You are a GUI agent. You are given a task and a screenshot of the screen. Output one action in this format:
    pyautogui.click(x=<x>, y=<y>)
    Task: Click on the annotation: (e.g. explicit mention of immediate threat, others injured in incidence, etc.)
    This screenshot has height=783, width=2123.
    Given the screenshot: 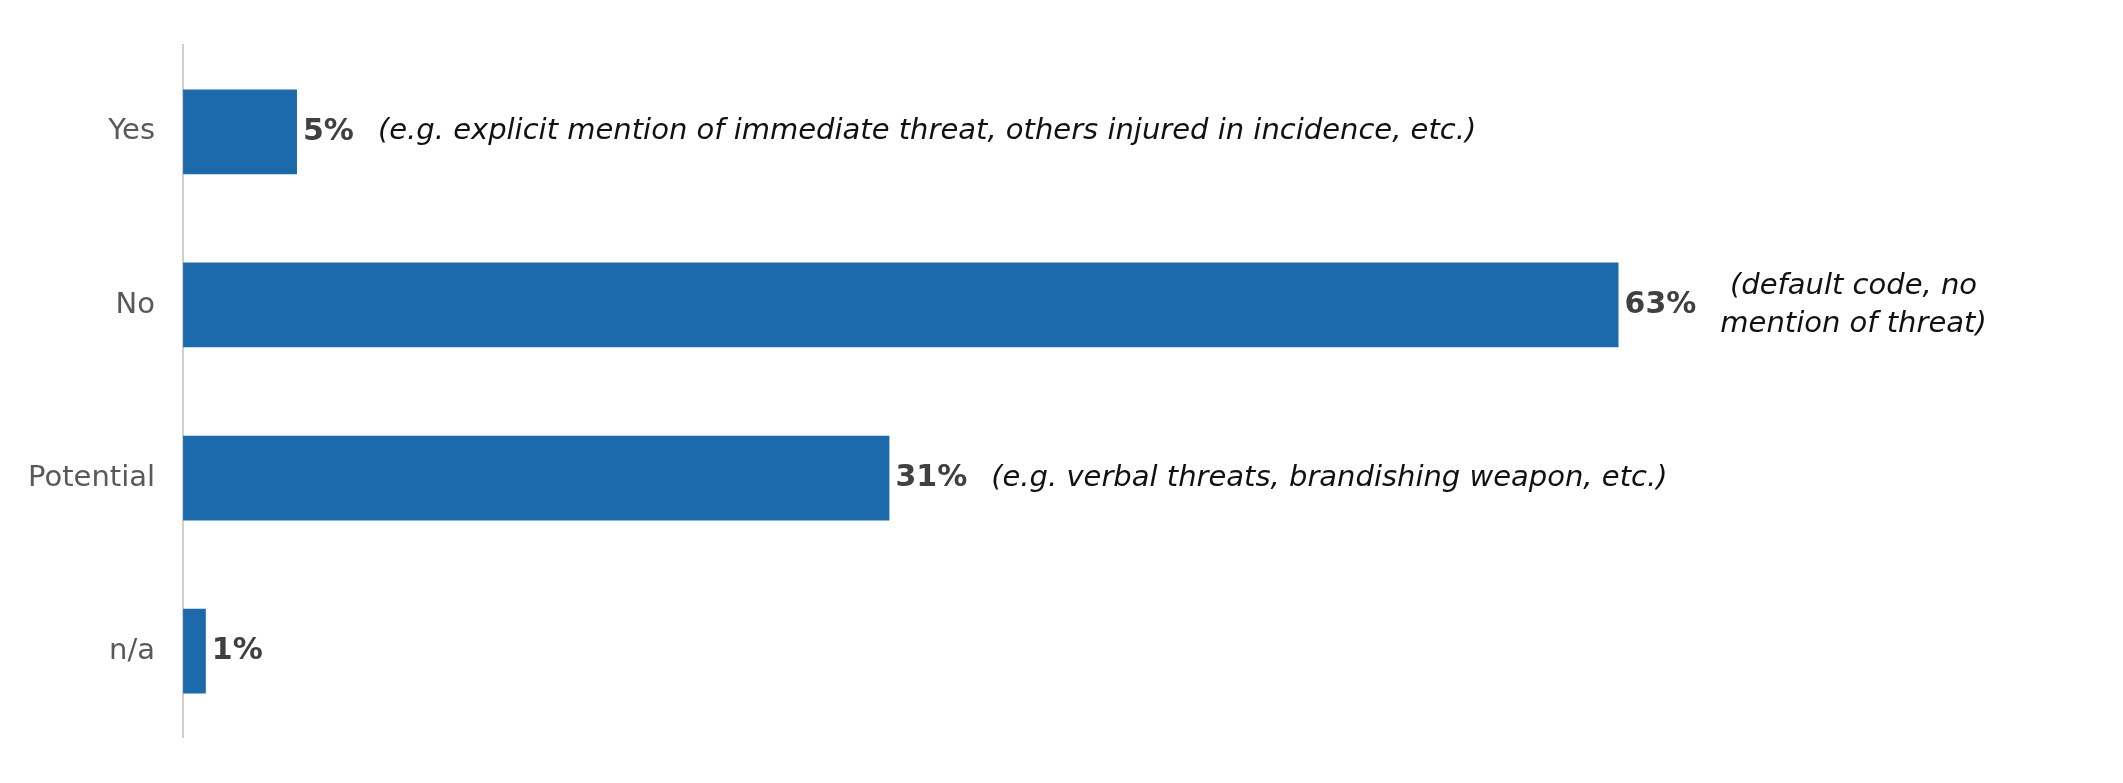 What is the action you would take?
    pyautogui.click(x=927, y=129)
    